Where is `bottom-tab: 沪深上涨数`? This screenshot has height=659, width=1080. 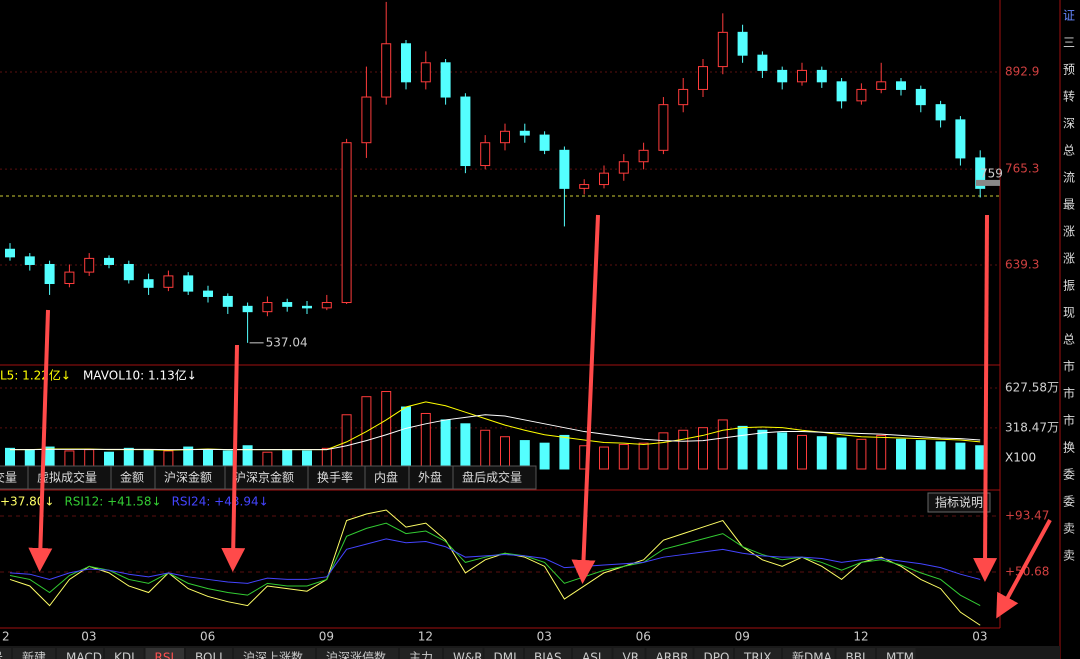 bottom-tab: 沪深上涨数 is located at coordinates (273, 654).